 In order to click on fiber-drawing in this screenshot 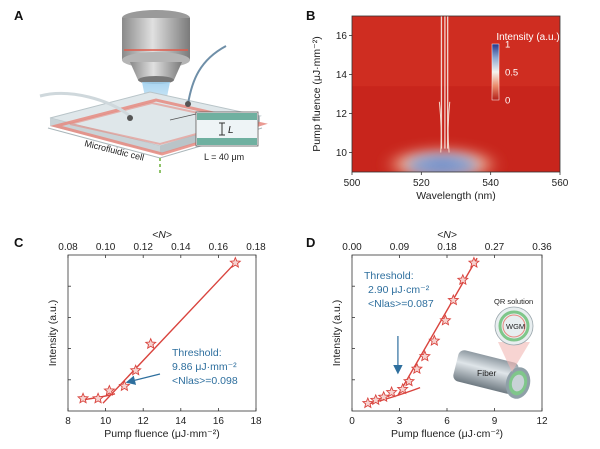, I will do `click(486, 372)`.